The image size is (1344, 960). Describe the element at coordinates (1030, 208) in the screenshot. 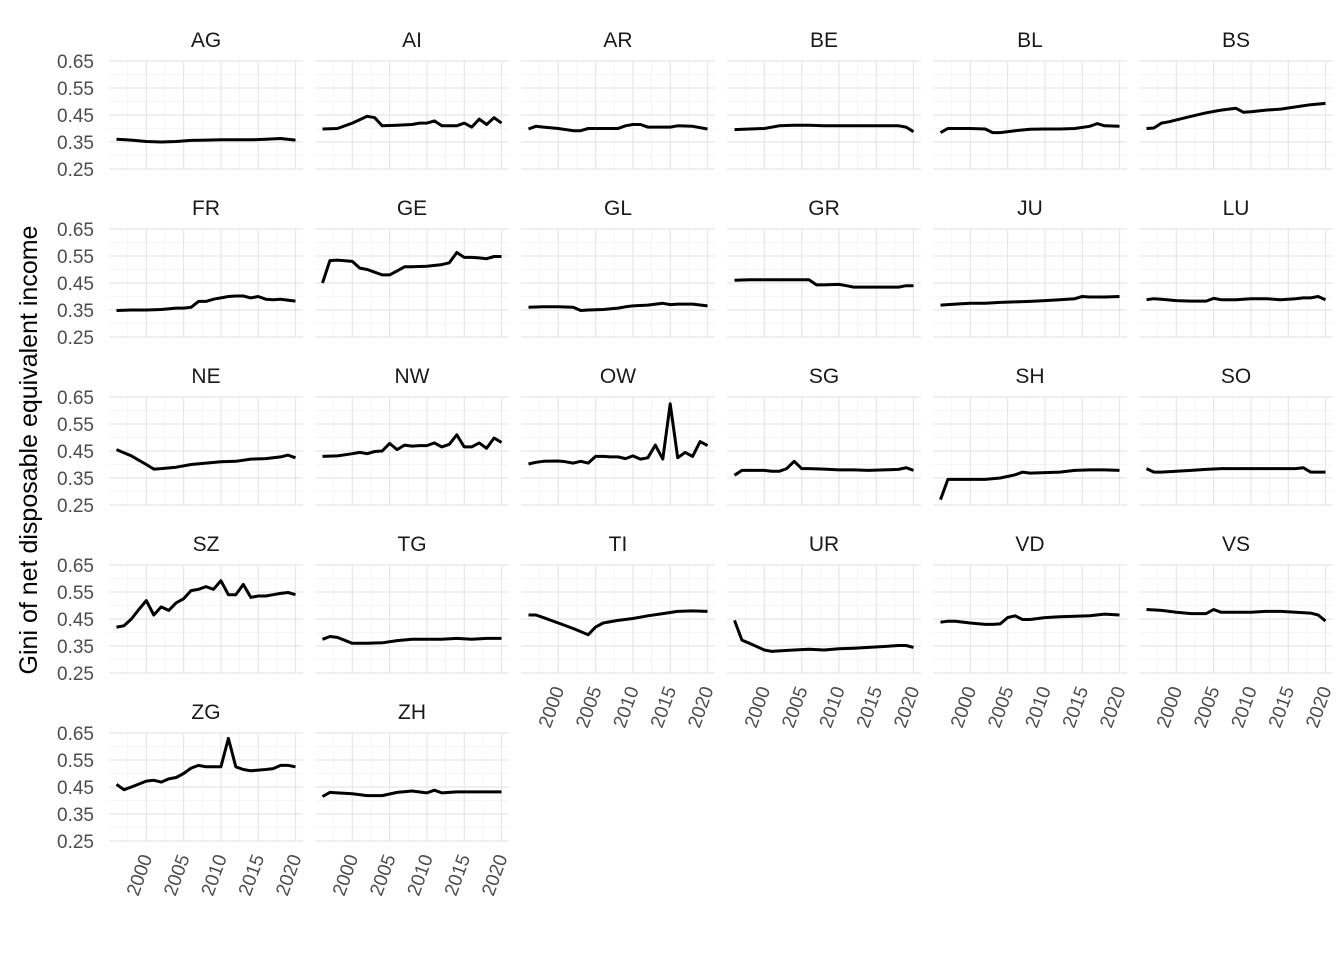

I see `facet-title: JU` at that location.